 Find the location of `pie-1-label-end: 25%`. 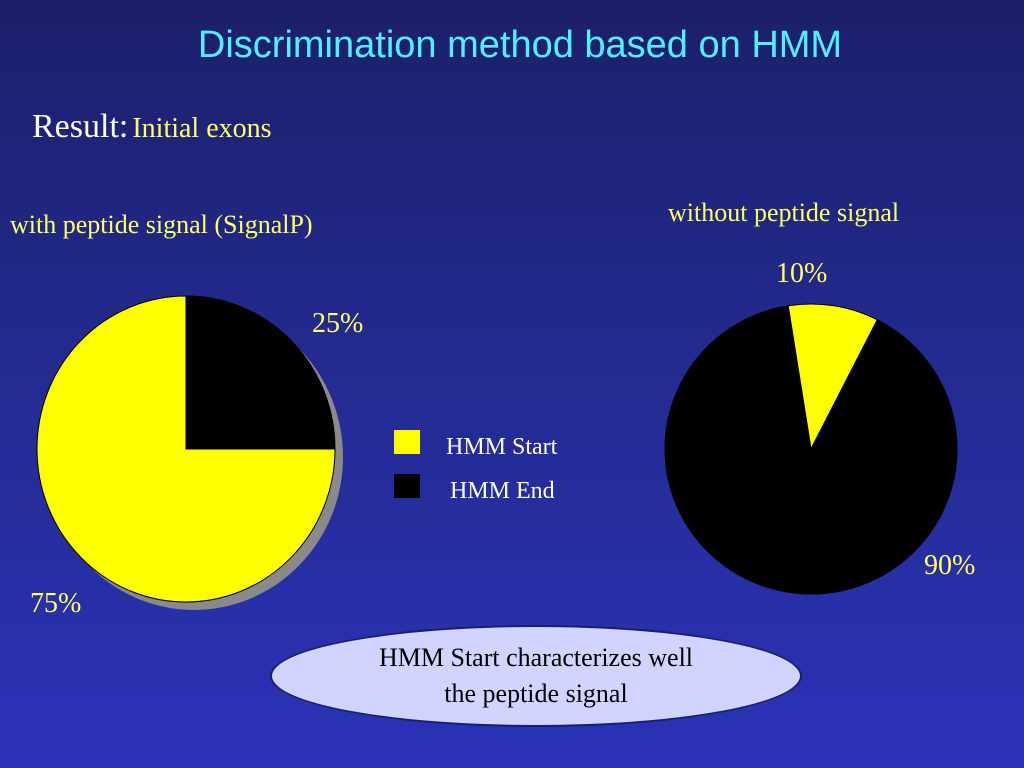

pie-1-label-end: 25% is located at coordinates (338, 323).